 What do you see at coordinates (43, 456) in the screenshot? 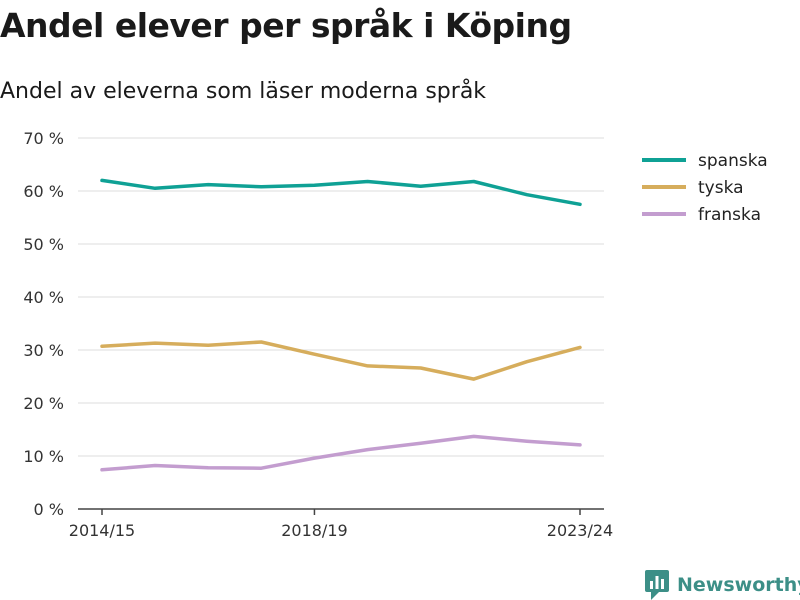
I see `y-tick-label: 10 %` at bounding box center [43, 456].